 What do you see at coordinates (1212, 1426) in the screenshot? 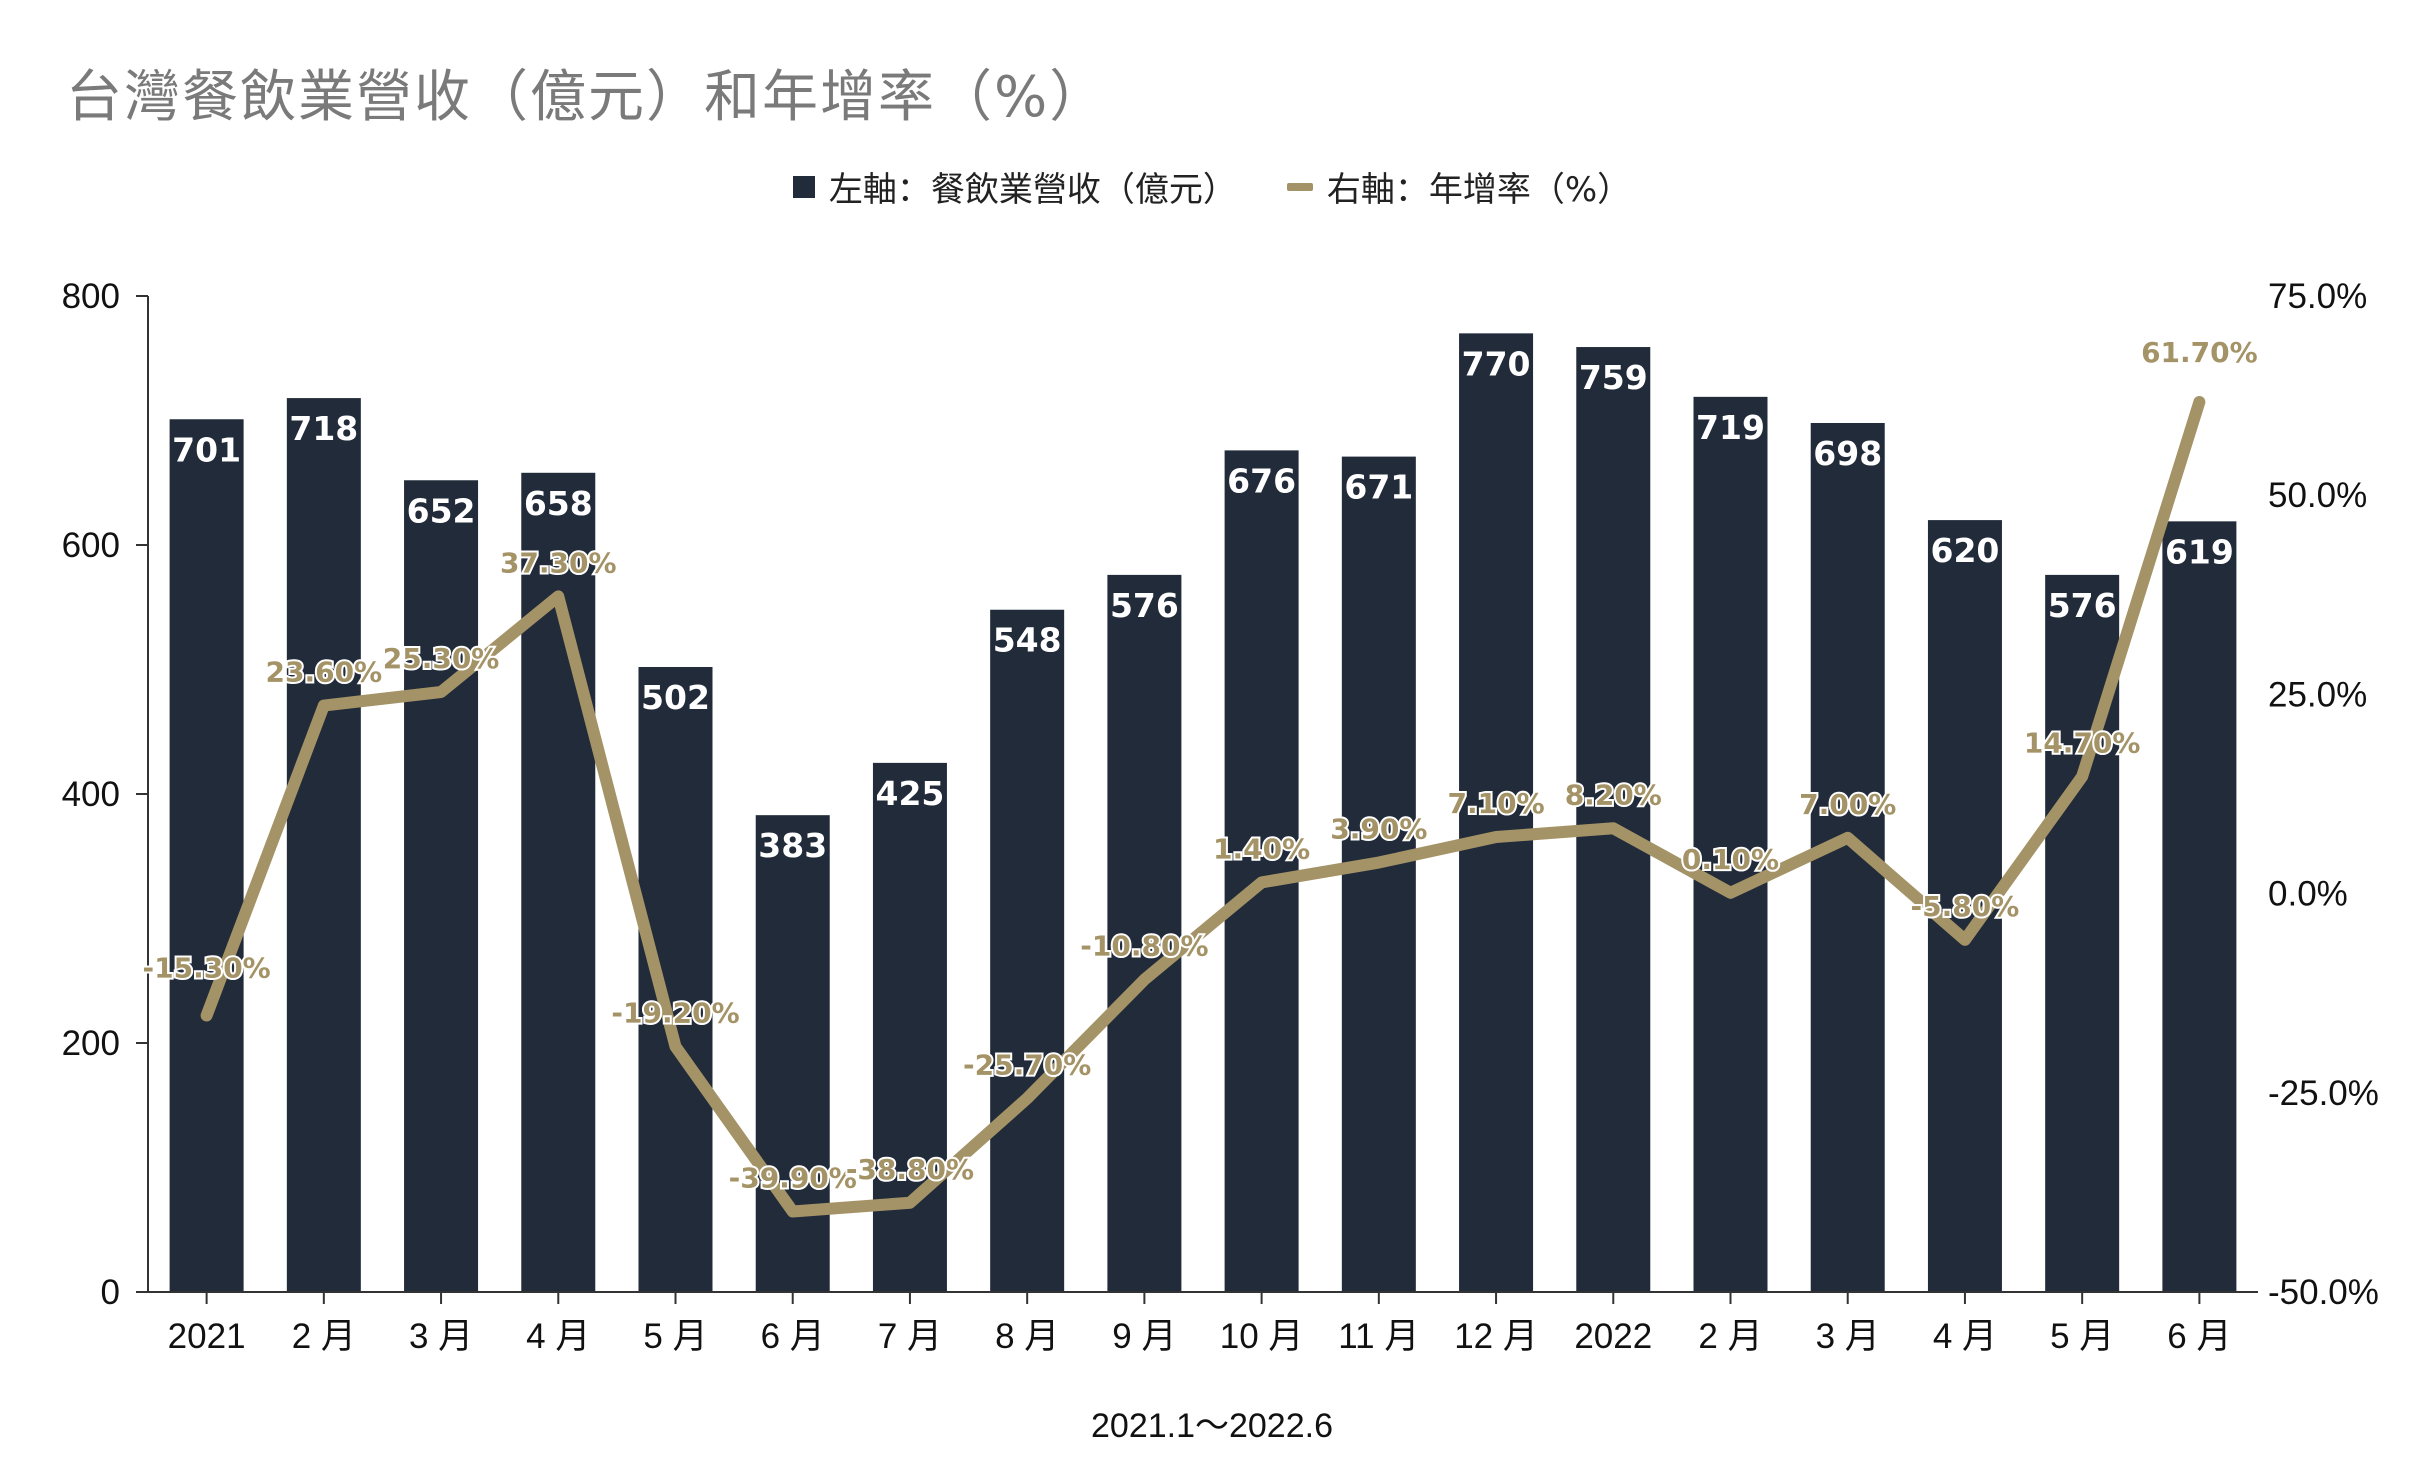
I see `chart-subtitle: 2021.1～2022.6` at bounding box center [1212, 1426].